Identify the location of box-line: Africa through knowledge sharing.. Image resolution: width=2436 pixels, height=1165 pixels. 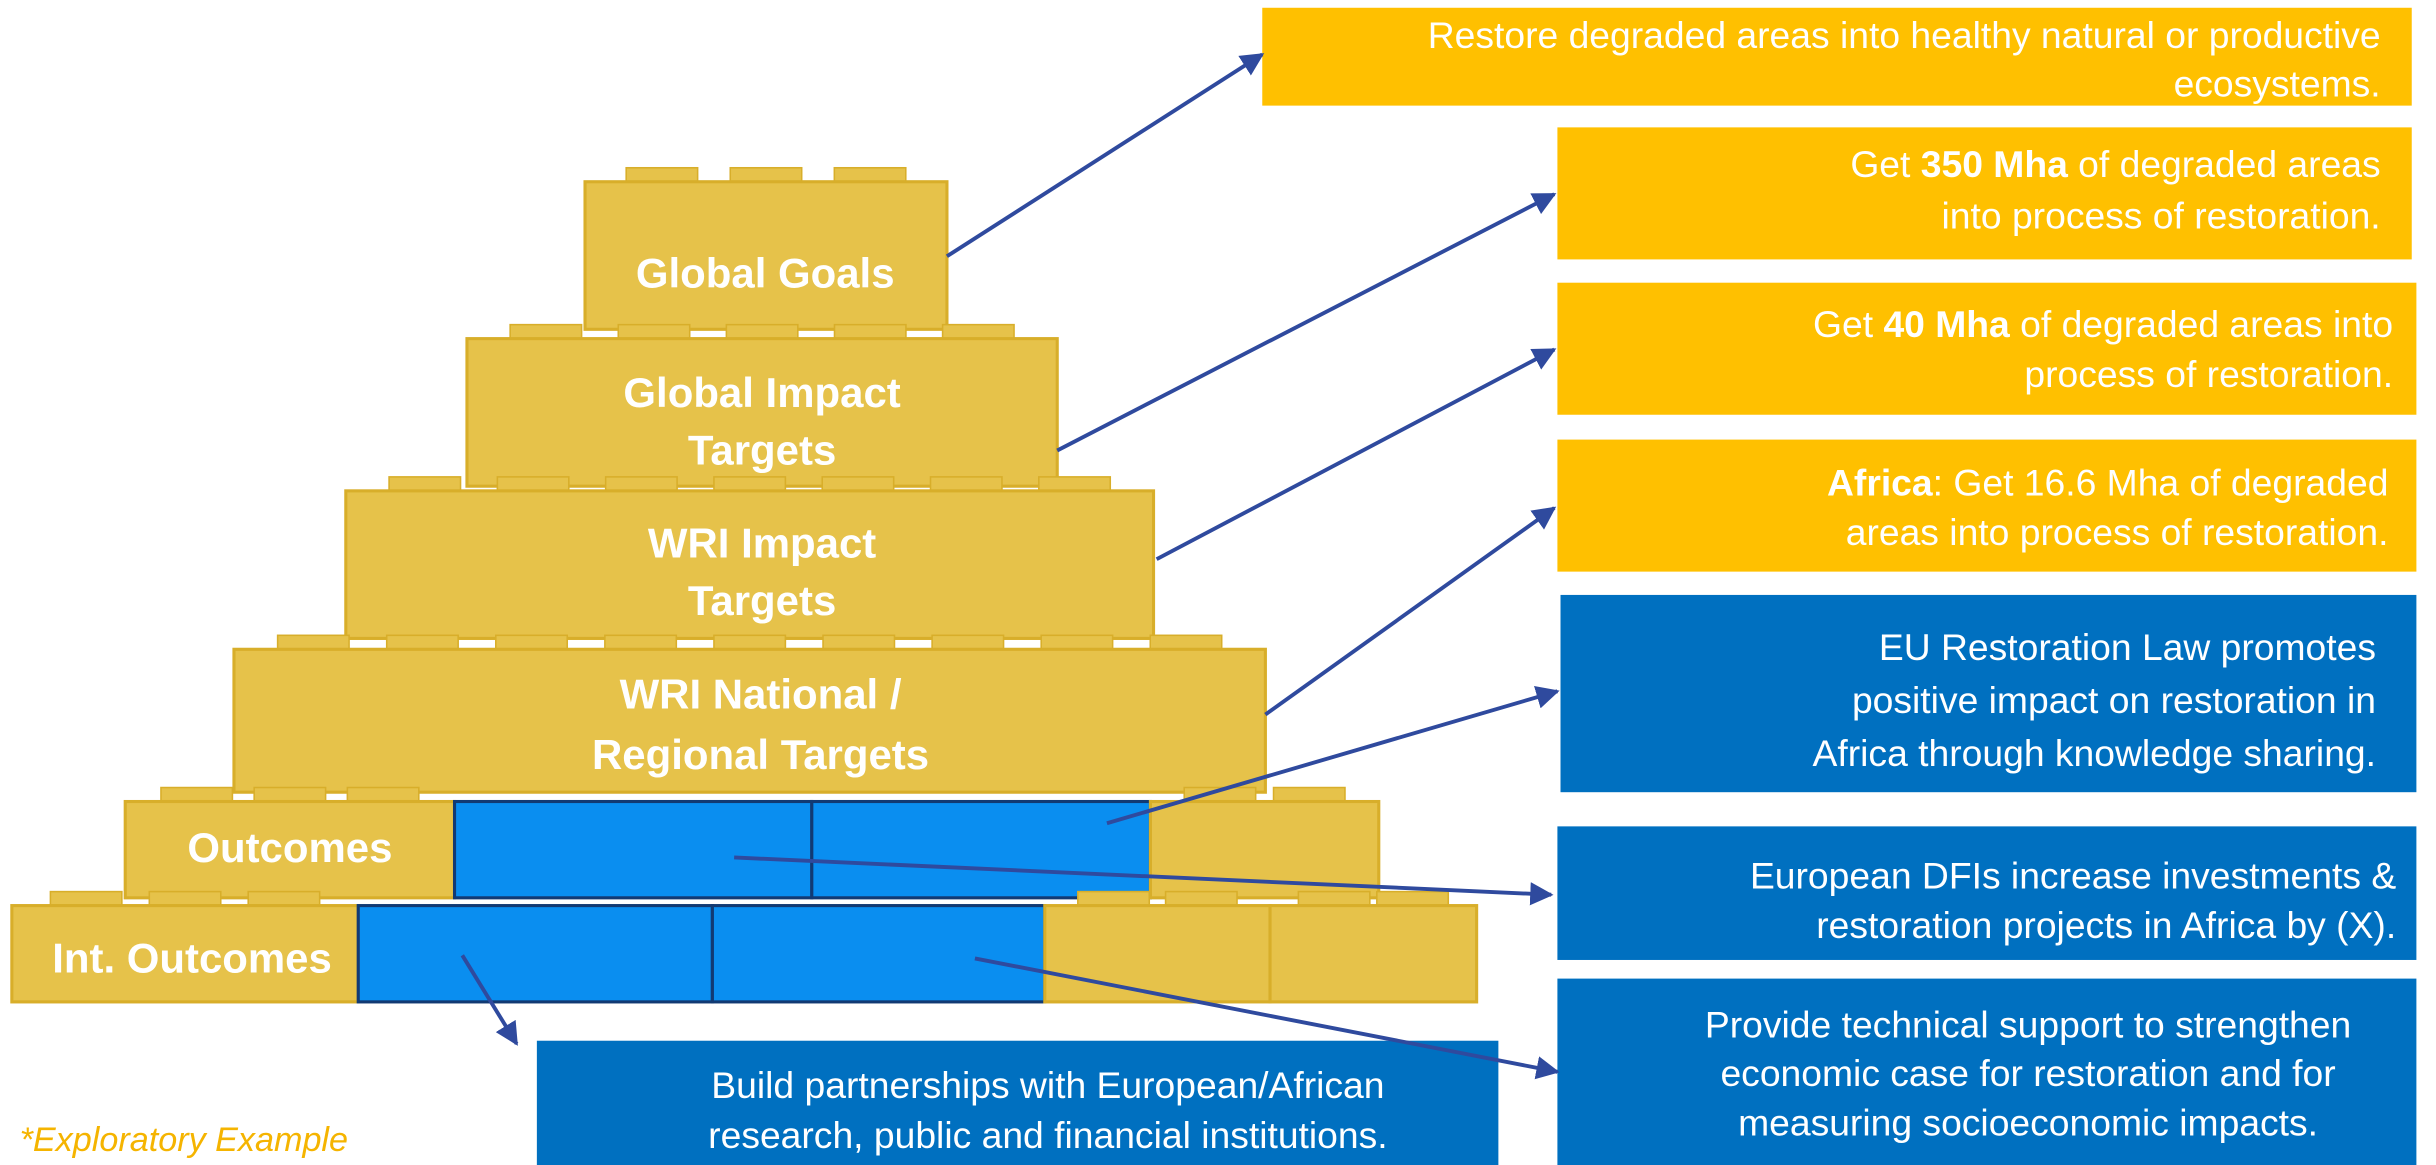
(2094, 753).